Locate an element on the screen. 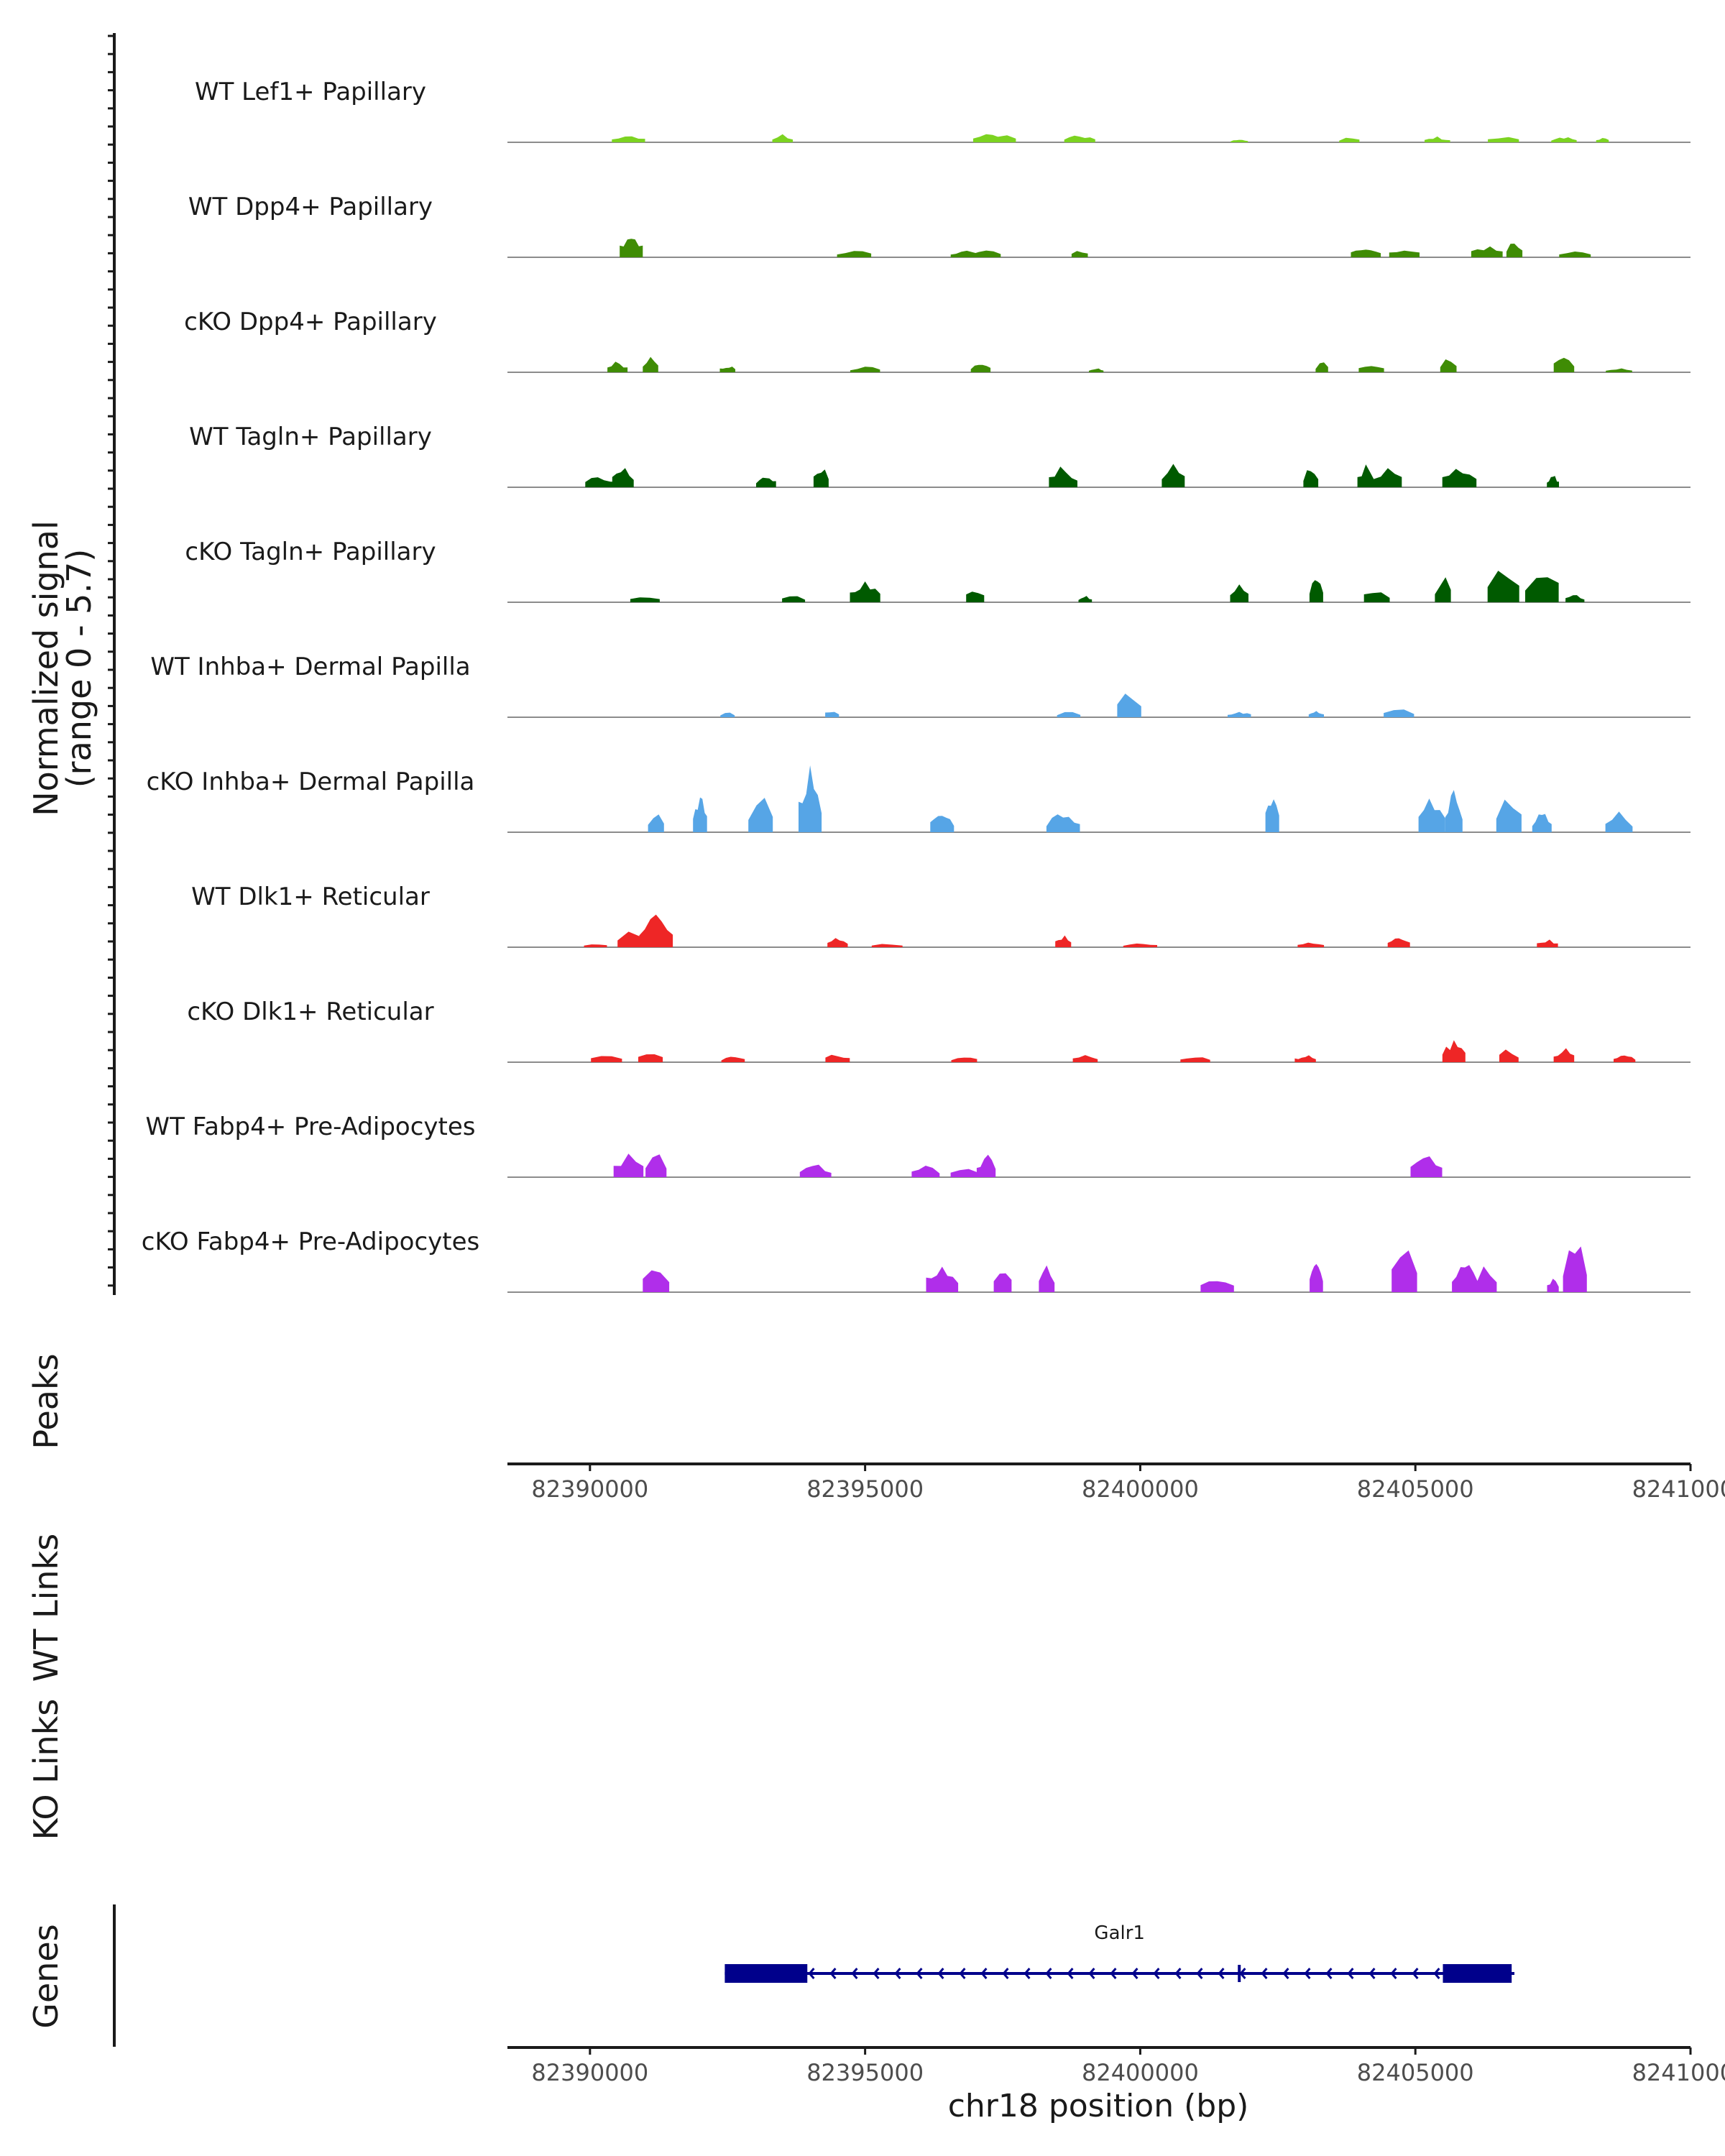  genes-panel-title: Genes is located at coordinates (46, 1976).